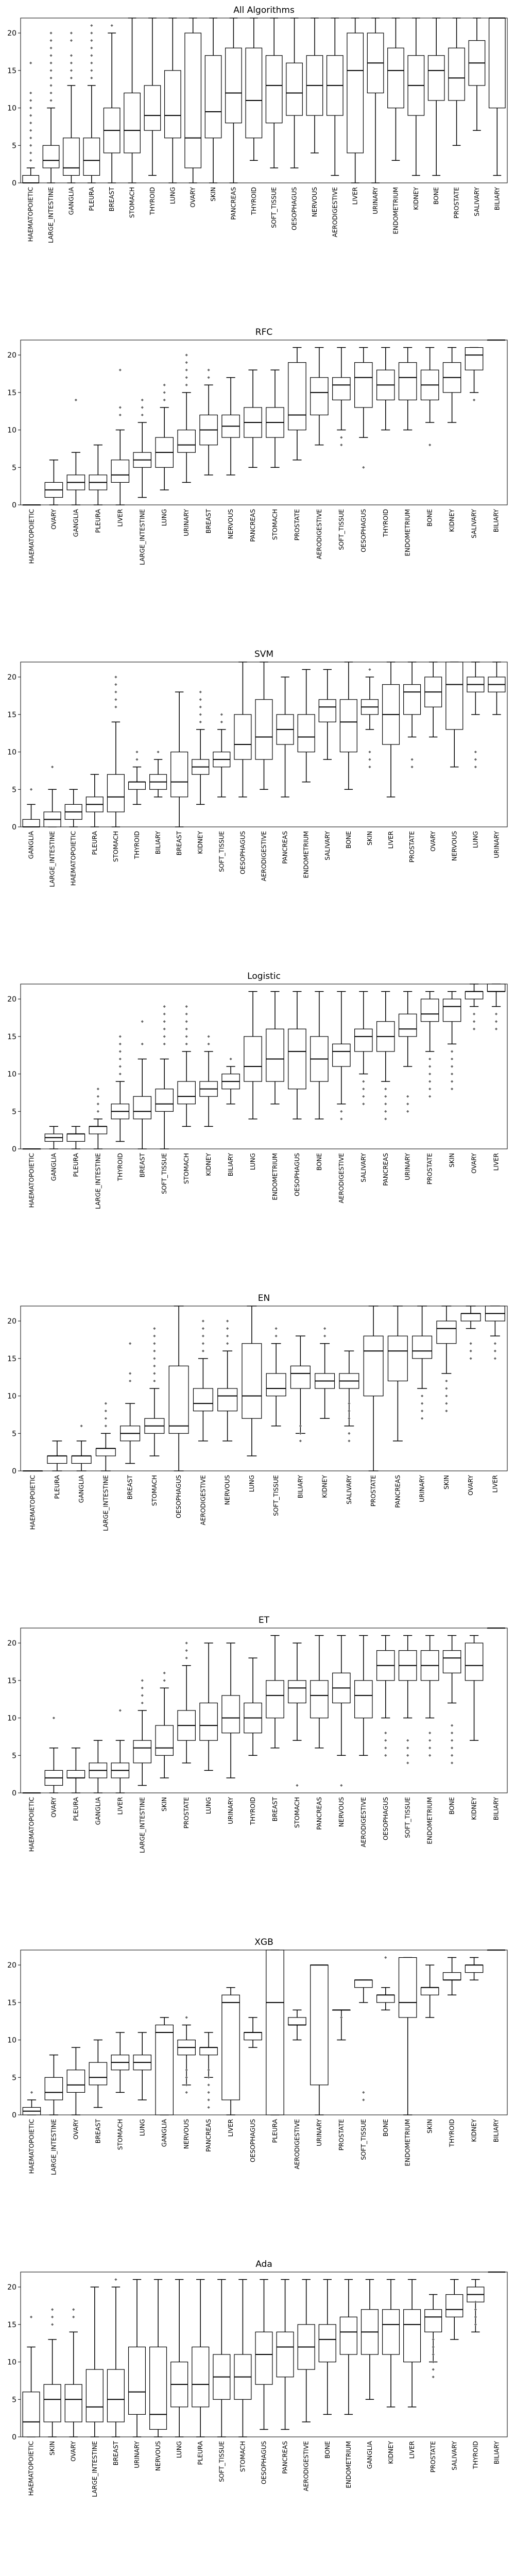 The image size is (515, 2576). I want to click on box-large-intestine, so click(95, 2361).